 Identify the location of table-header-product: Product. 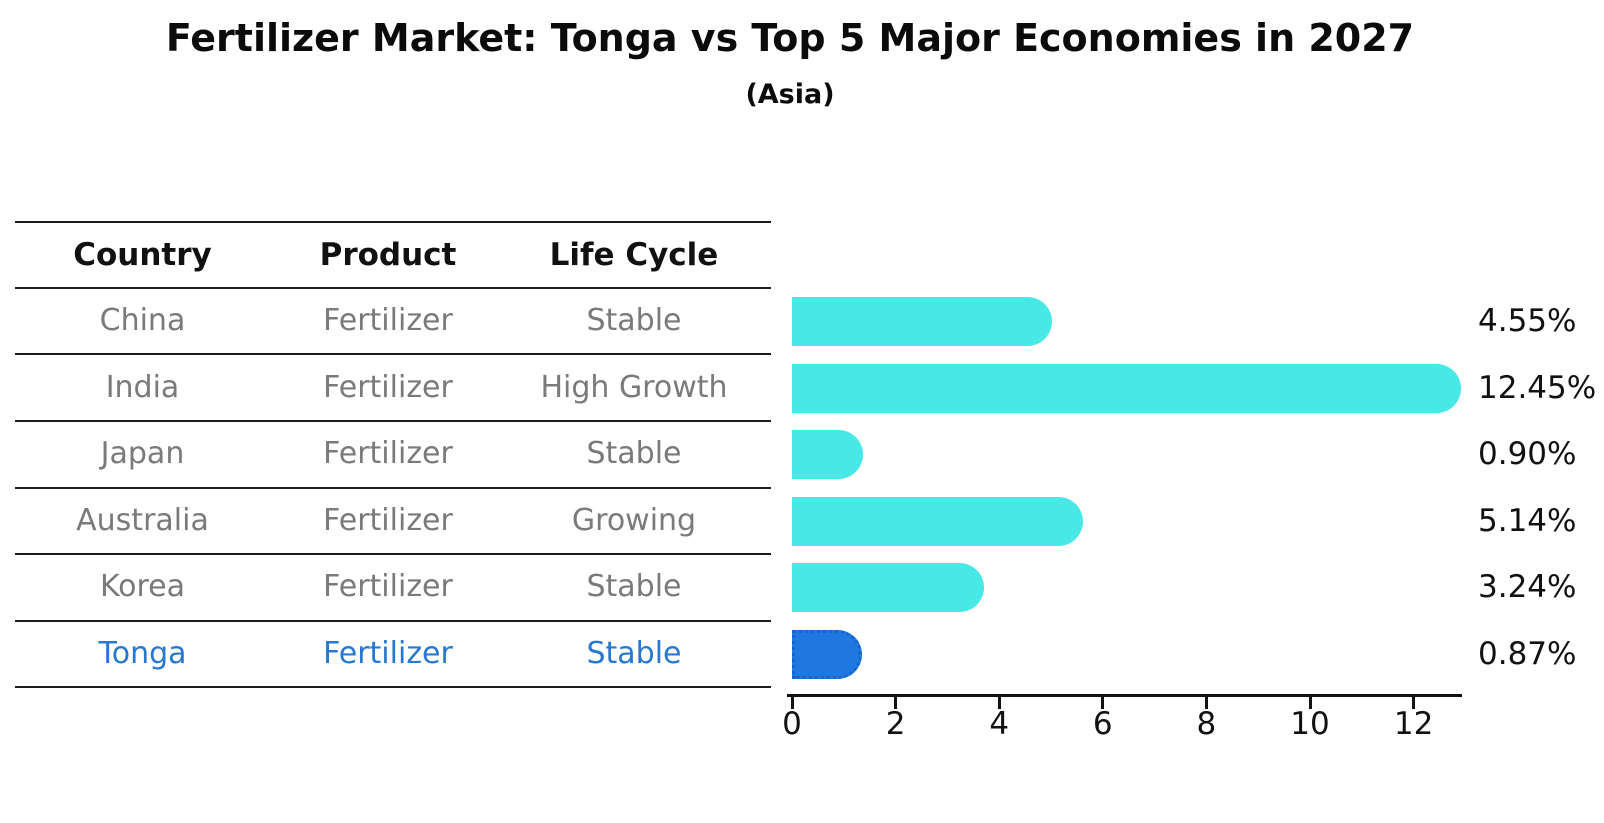
(388, 255).